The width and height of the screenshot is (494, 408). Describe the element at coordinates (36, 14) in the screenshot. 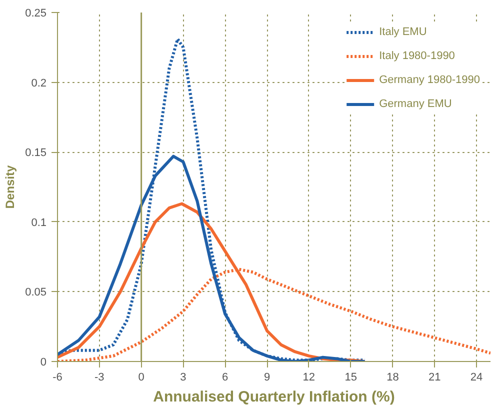

I see `y-tick-label: 0.25` at that location.